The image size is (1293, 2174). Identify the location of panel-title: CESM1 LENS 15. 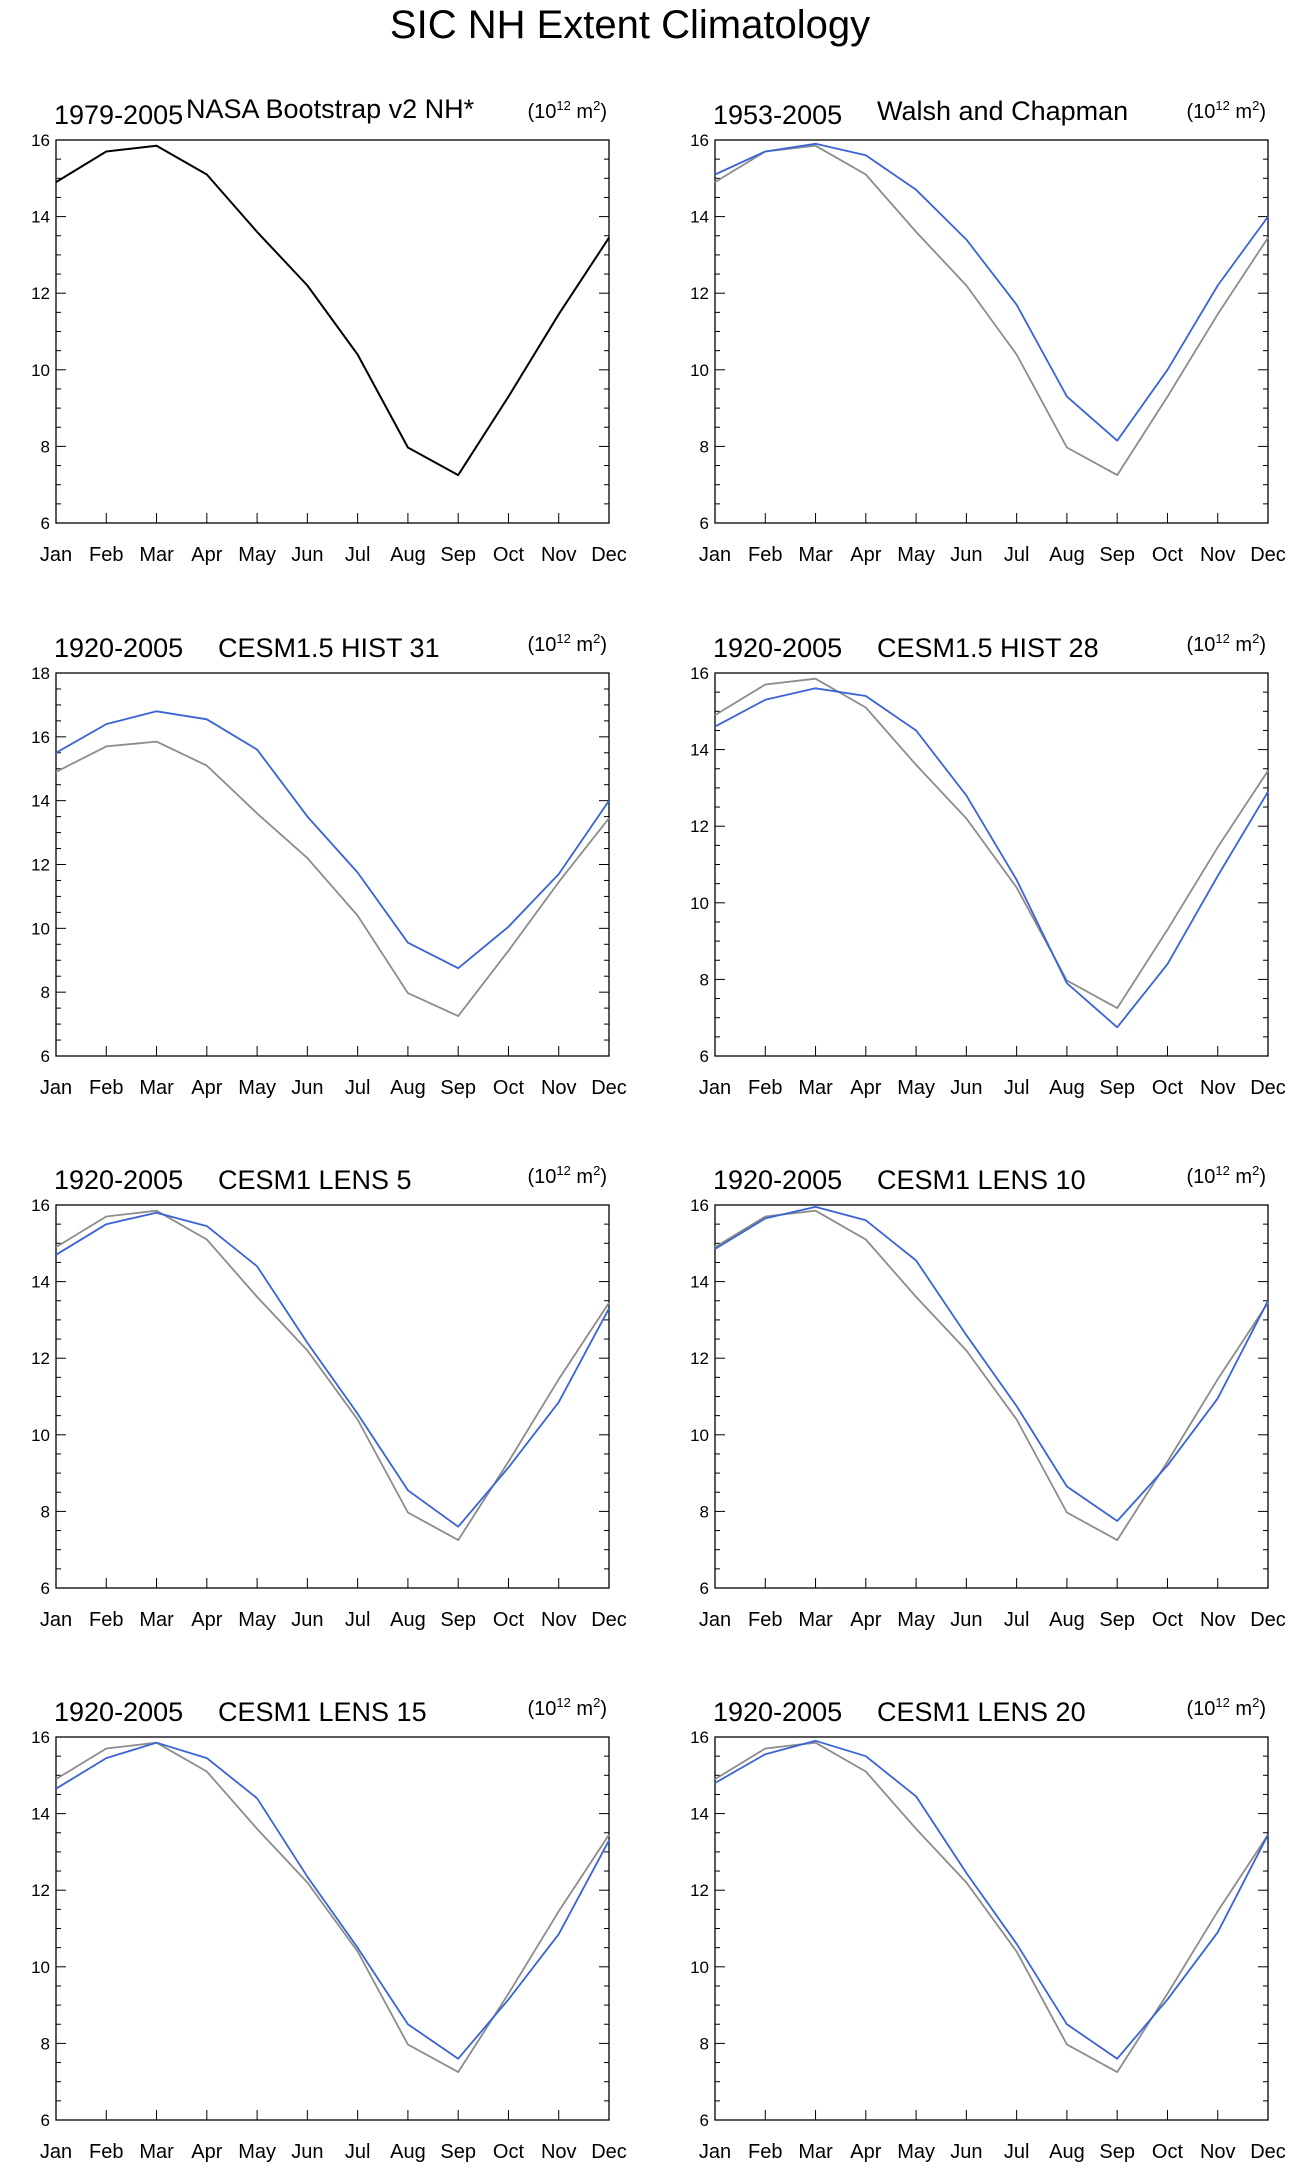
(322, 1712).